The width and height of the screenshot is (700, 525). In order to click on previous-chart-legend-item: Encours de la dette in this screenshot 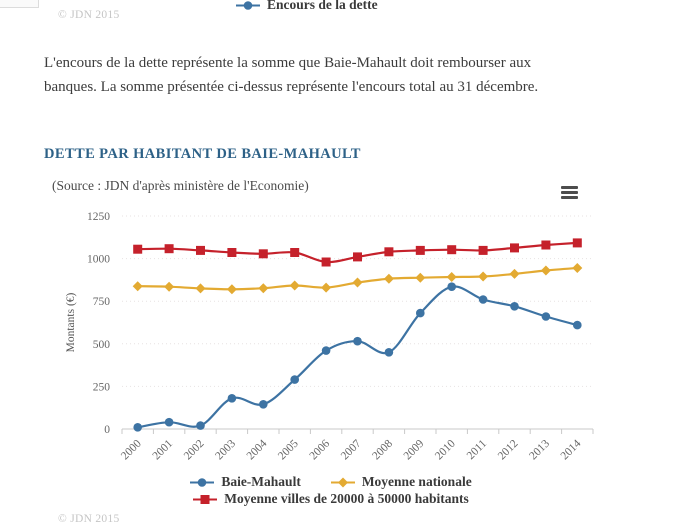, I will do `click(307, 6)`.